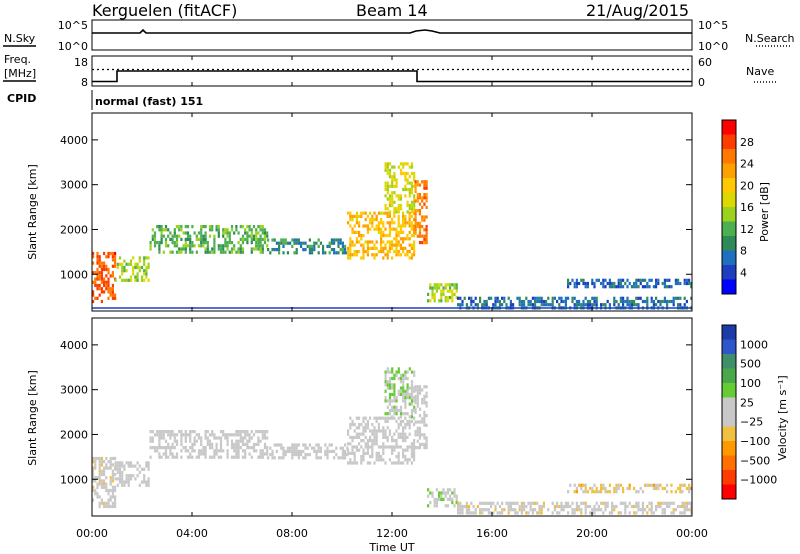 This screenshot has height=554, width=800. Describe the element at coordinates (392, 31) in the screenshot. I see `noise-sky-series` at that location.